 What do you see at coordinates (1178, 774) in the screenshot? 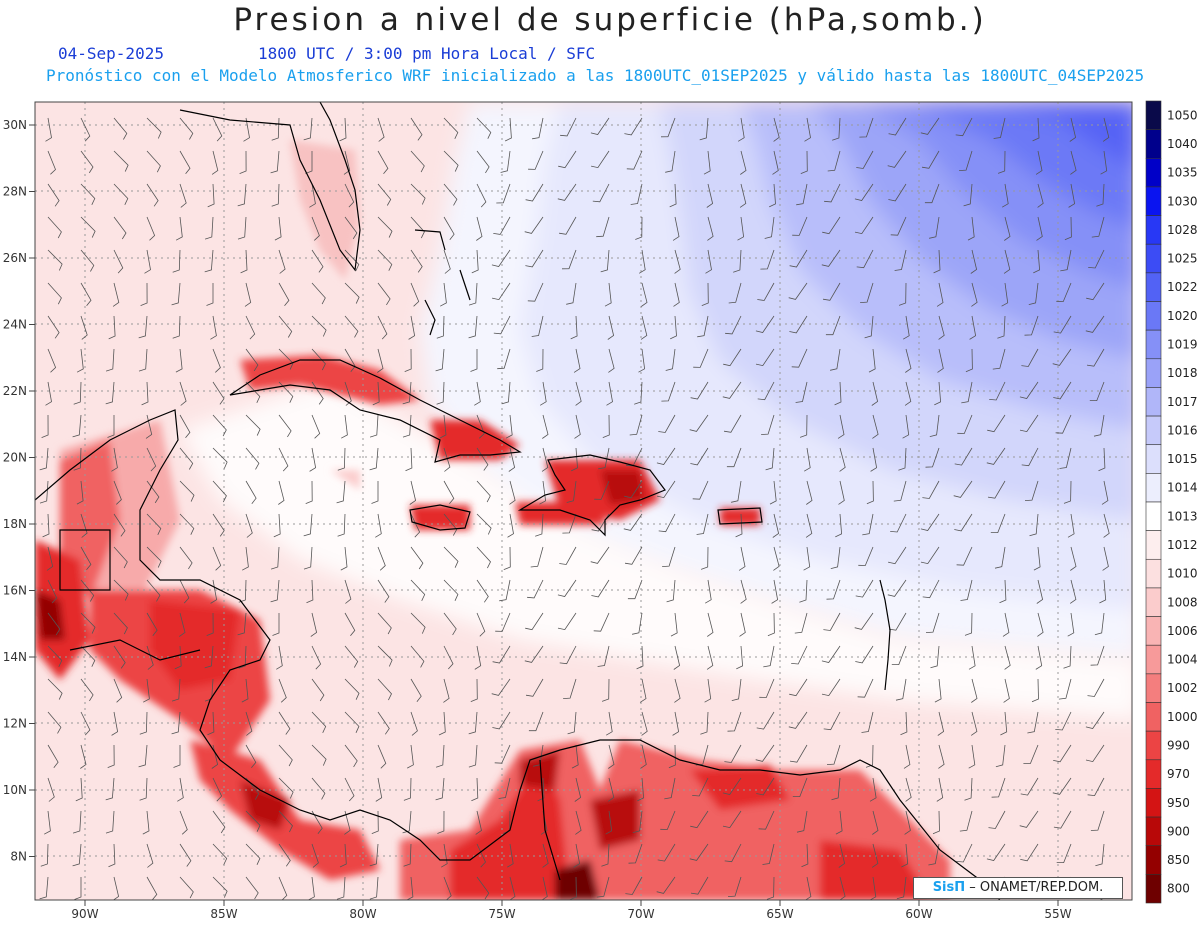
I see `colorbar-label: 970` at bounding box center [1178, 774].